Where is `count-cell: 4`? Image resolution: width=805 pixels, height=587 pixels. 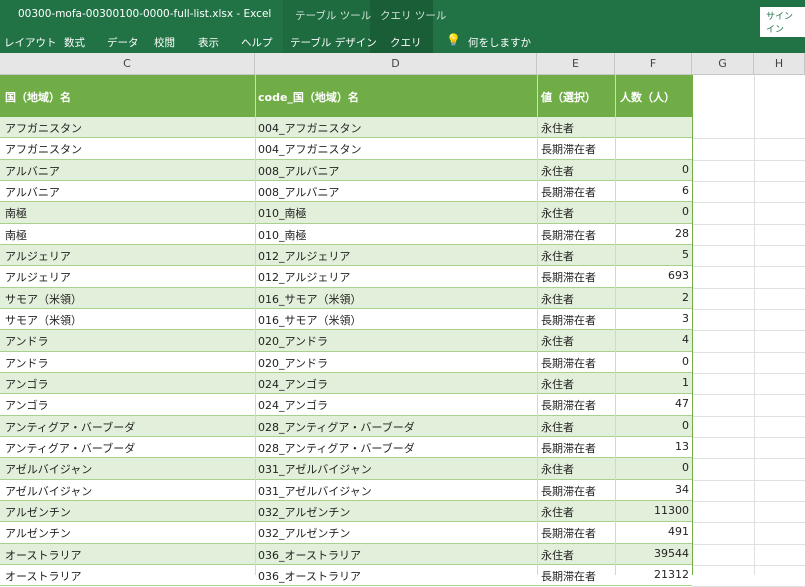 count-cell: 4 is located at coordinates (685, 340).